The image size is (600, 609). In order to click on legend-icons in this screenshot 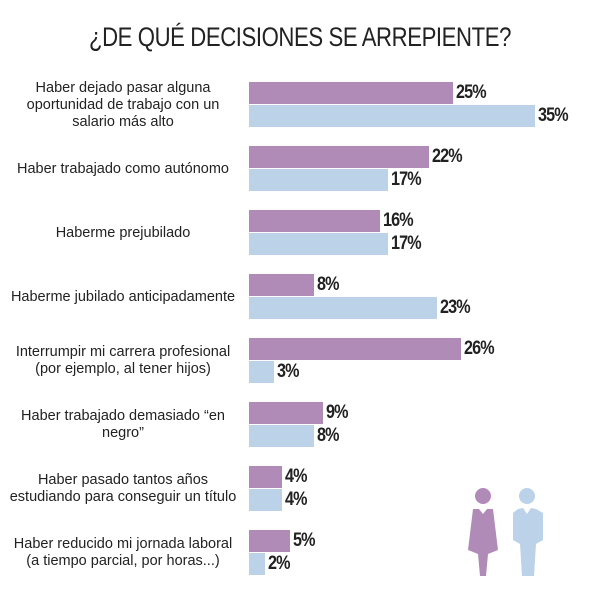, I will do `click(505, 532)`.